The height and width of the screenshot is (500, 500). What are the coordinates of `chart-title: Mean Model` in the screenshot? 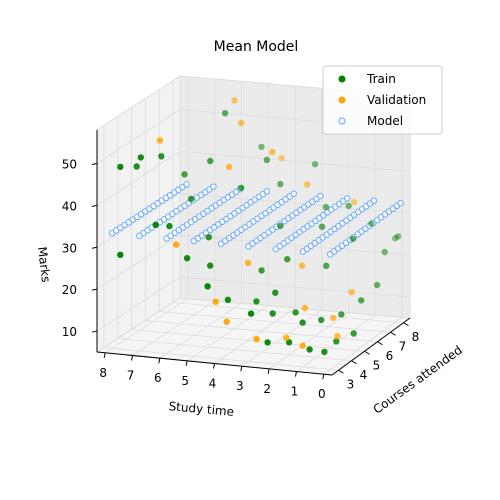 It's located at (256, 47).